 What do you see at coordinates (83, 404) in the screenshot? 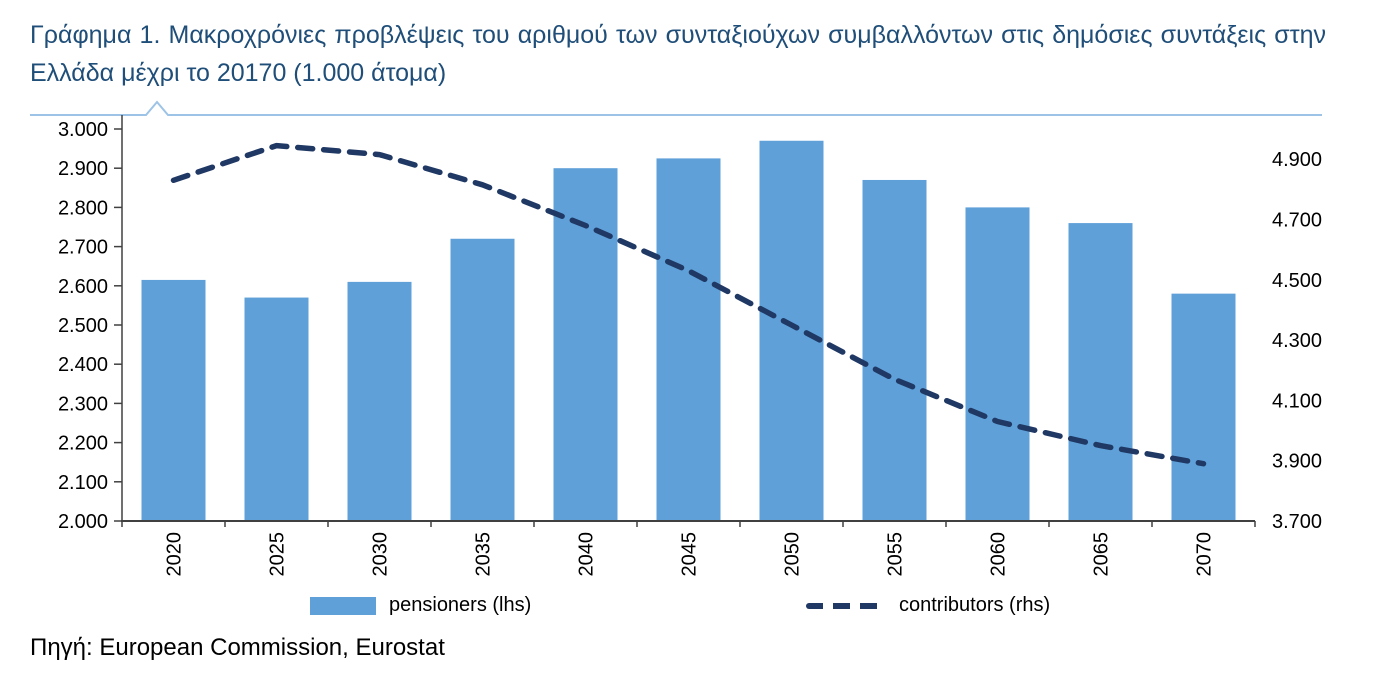
I see `svg-text: 2.300` at bounding box center [83, 404].